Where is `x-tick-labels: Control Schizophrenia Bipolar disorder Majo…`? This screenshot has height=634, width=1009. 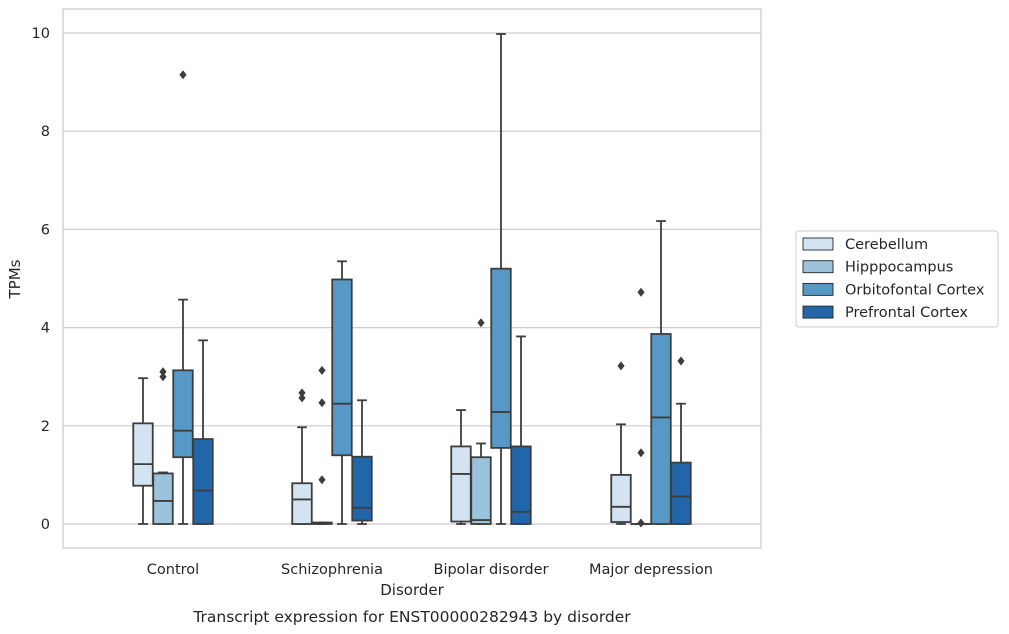
x-tick-labels: Control Schizophrenia Bipolar disorder Majo… is located at coordinates (430, 570).